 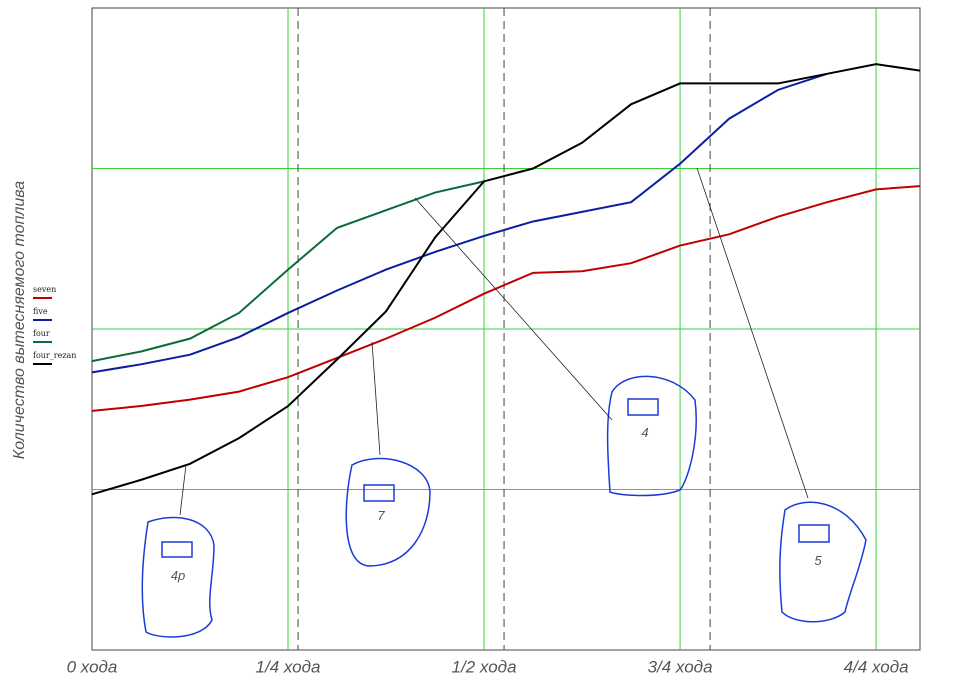 I want to click on legend-label: four_rezan, so click(x=54, y=355).